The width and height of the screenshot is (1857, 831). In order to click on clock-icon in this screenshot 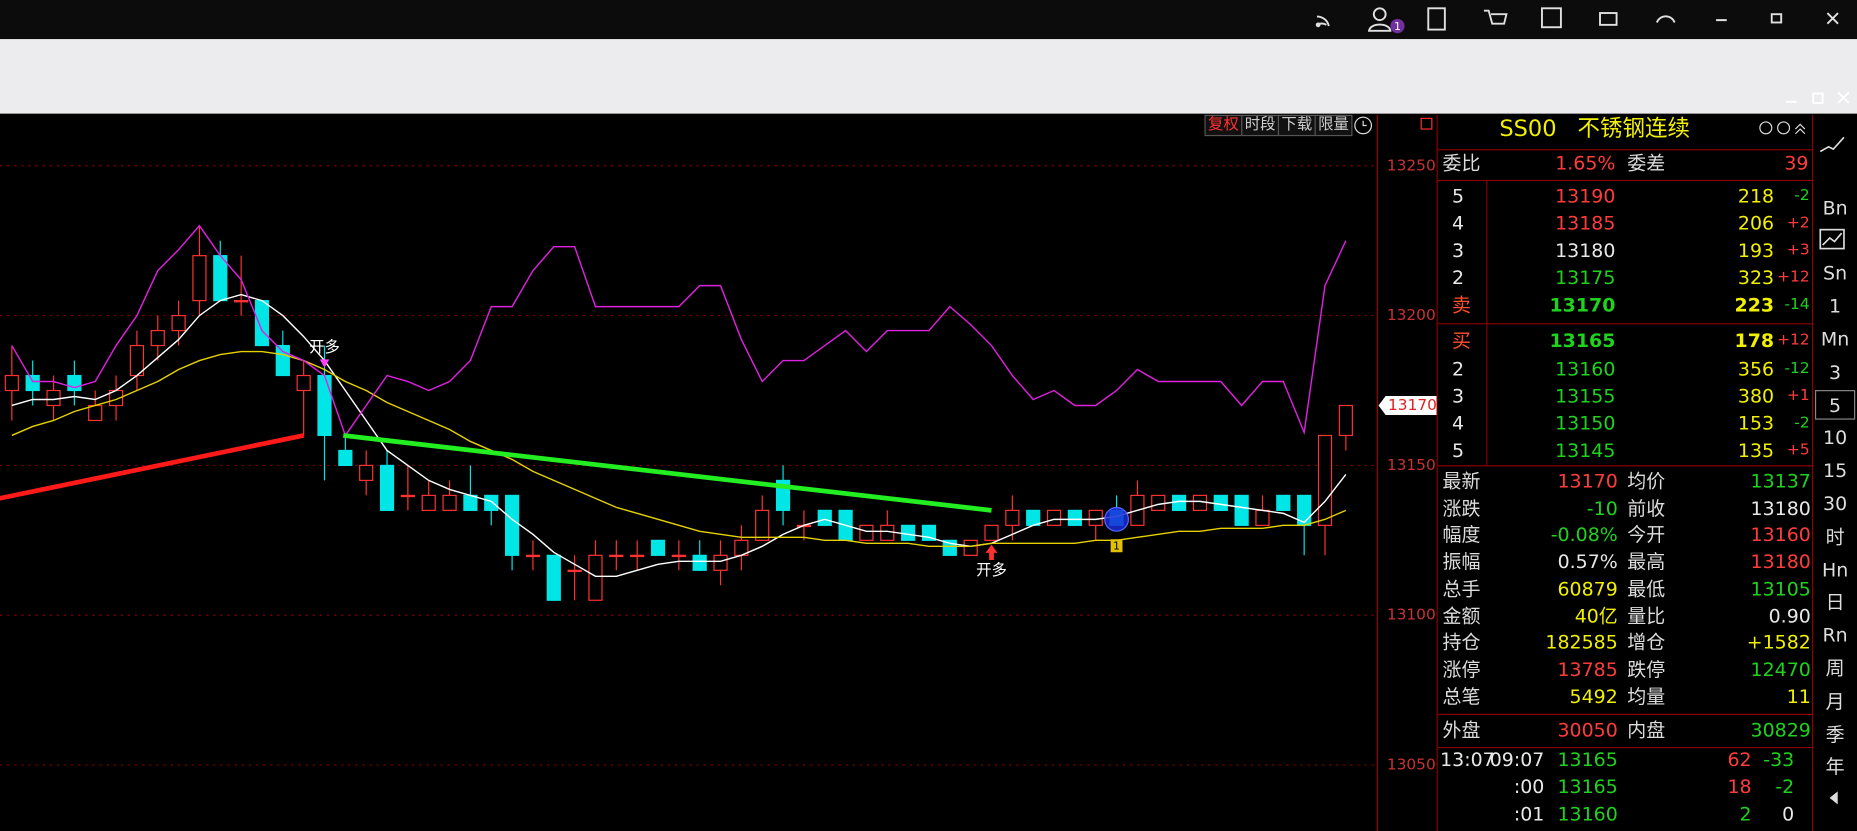, I will do `click(1363, 125)`.